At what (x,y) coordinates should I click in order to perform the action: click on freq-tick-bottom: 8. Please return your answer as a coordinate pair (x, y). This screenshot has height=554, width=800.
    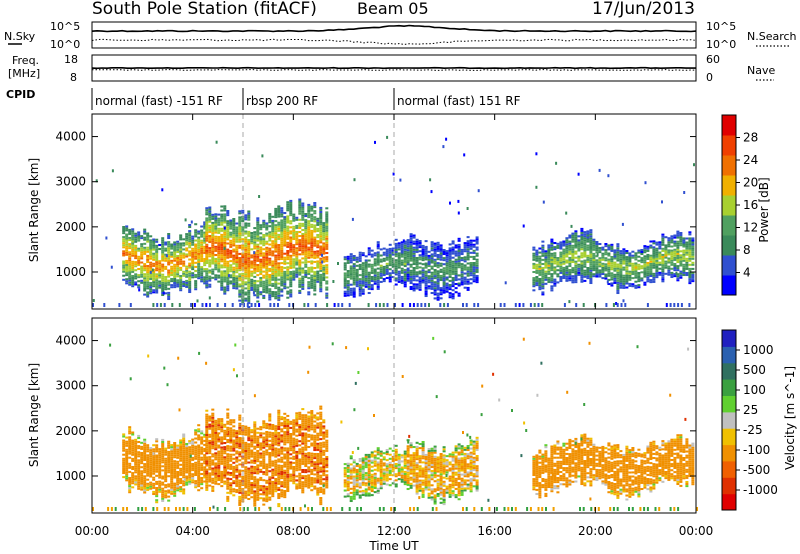
    Looking at the image, I should click on (73, 77).